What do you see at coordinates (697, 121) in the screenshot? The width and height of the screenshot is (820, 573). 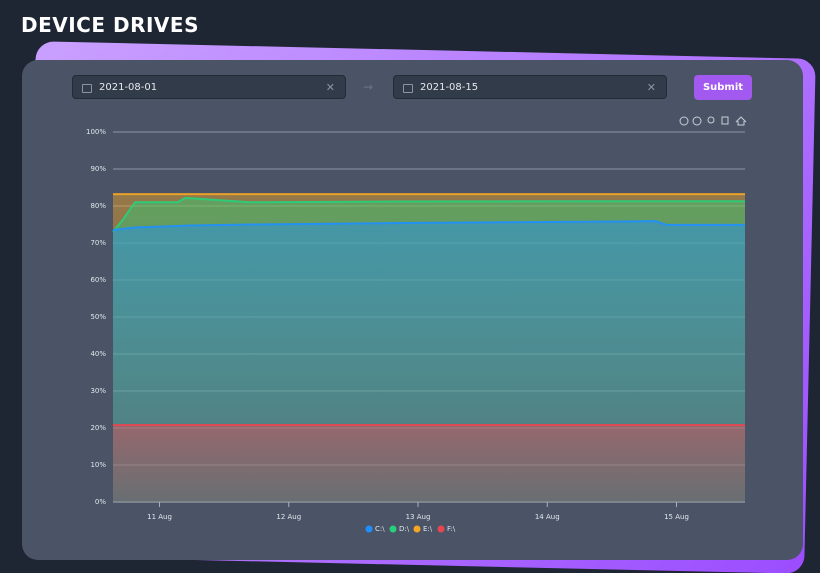 I see `zoom-out` at bounding box center [697, 121].